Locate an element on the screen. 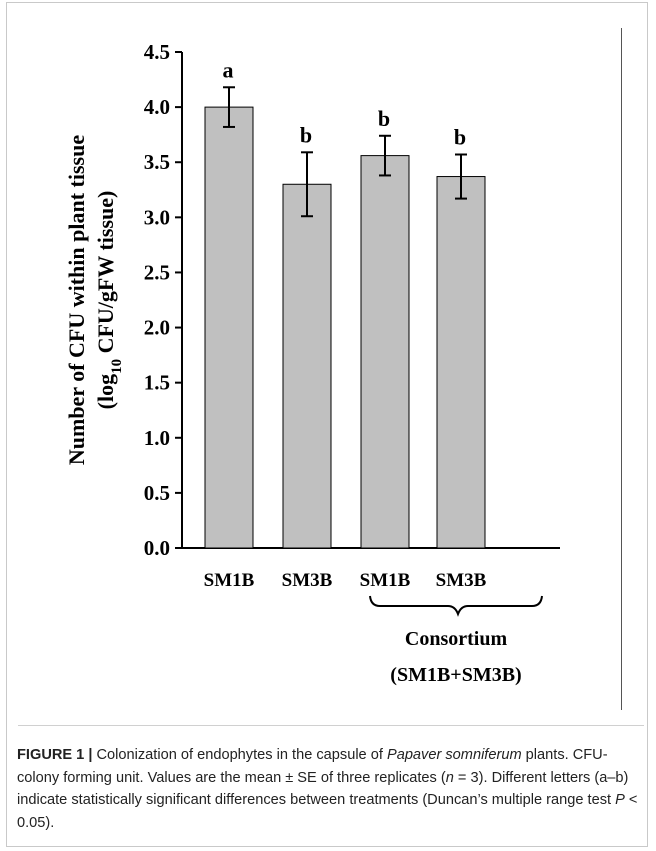 The width and height of the screenshot is (656, 851). consortium-group: Consortium (SM1B+SM3B) is located at coordinates (456, 640).